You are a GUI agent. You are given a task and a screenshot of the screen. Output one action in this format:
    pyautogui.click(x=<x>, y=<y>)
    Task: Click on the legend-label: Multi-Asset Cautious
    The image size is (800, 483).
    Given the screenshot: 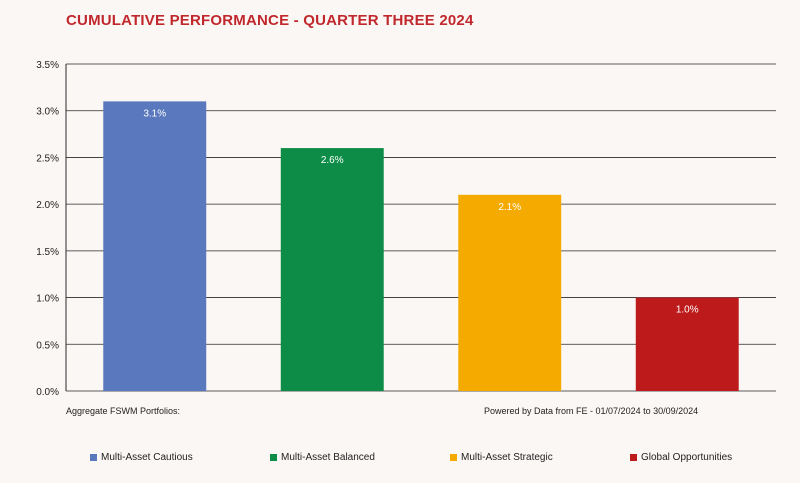 What is the action you would take?
    pyautogui.click(x=147, y=457)
    